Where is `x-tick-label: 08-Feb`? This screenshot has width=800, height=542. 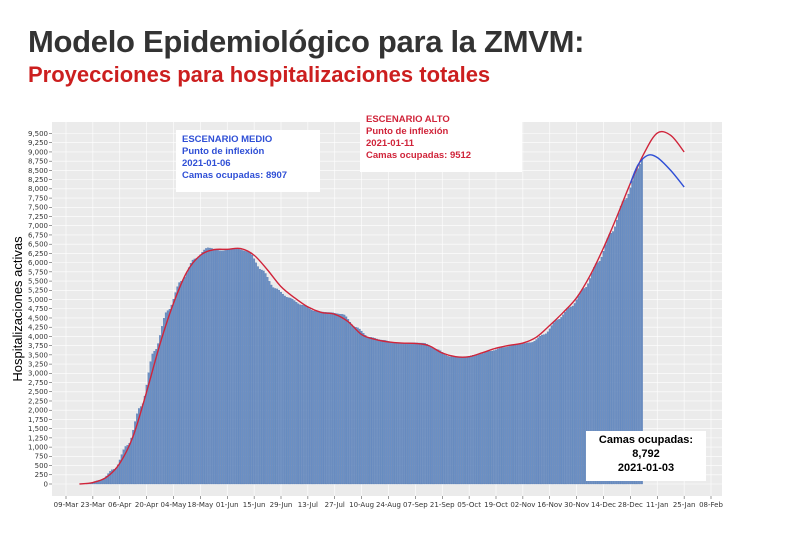 x-tick-label: 08-Feb is located at coordinates (711, 505).